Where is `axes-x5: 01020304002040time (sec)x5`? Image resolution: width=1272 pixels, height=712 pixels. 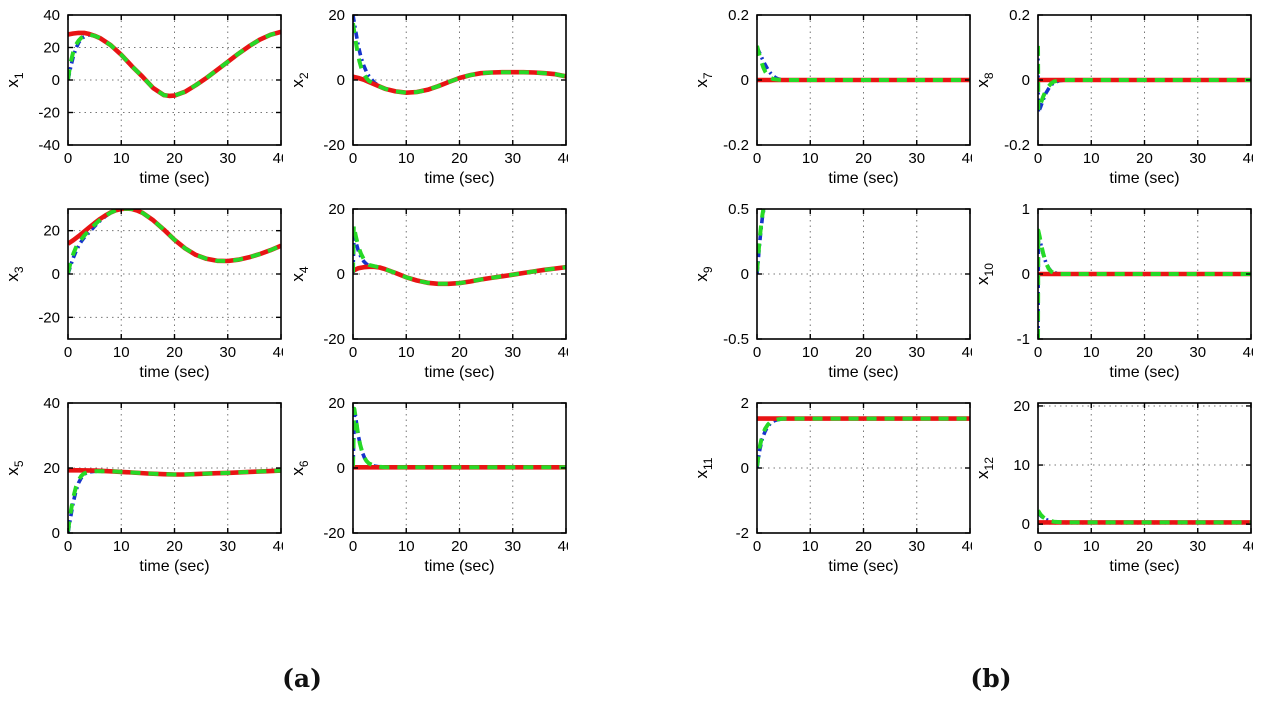
axes-x5: 01020304002040time (sec)x5 is located at coordinates (146, 485).